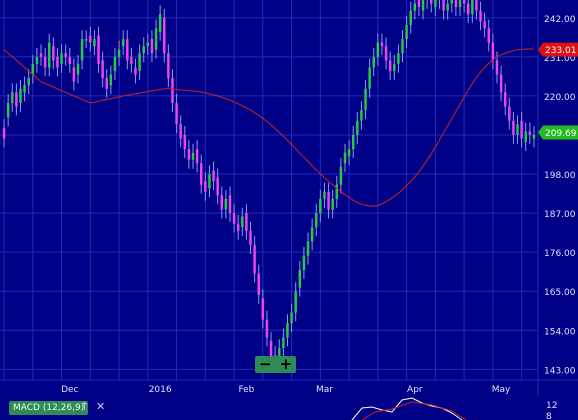 This screenshot has width=578, height=420. Describe the element at coordinates (265, 364) in the screenshot. I see `zoom-out-button: −` at that location.